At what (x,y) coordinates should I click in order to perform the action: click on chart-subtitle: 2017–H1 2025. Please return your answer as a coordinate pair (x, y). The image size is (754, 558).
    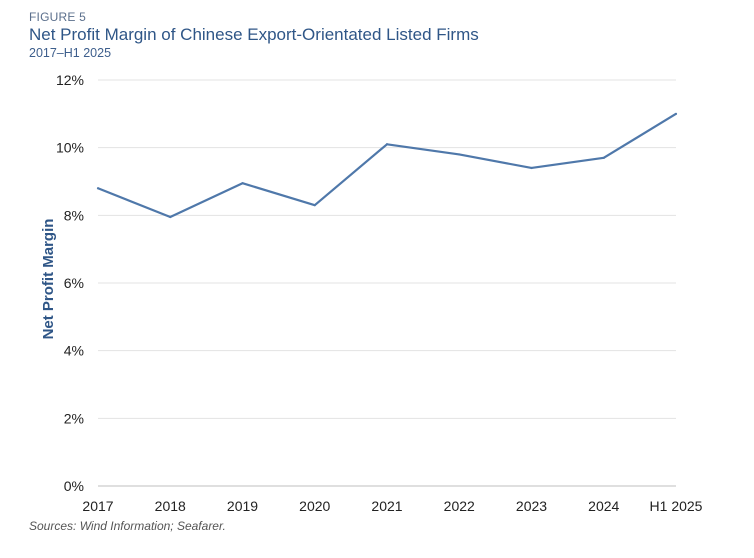
    Looking at the image, I should click on (70, 53).